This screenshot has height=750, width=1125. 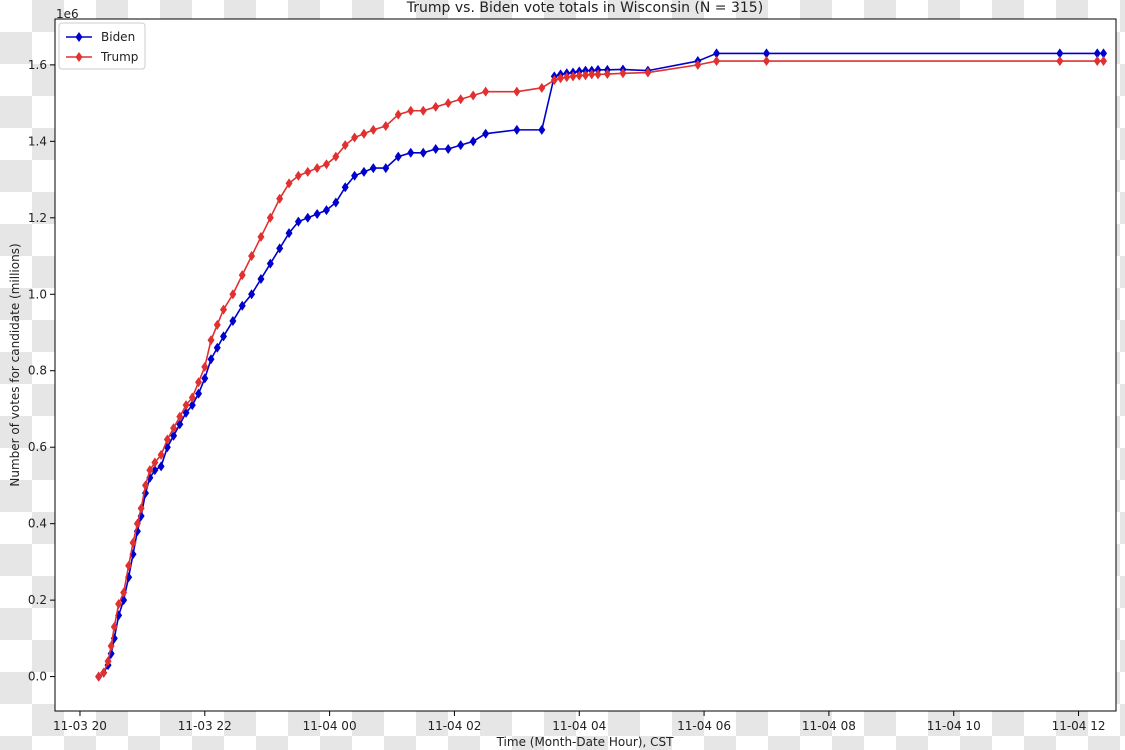 I want to click on x-tick-label: 11-03 22, so click(x=205, y=726).